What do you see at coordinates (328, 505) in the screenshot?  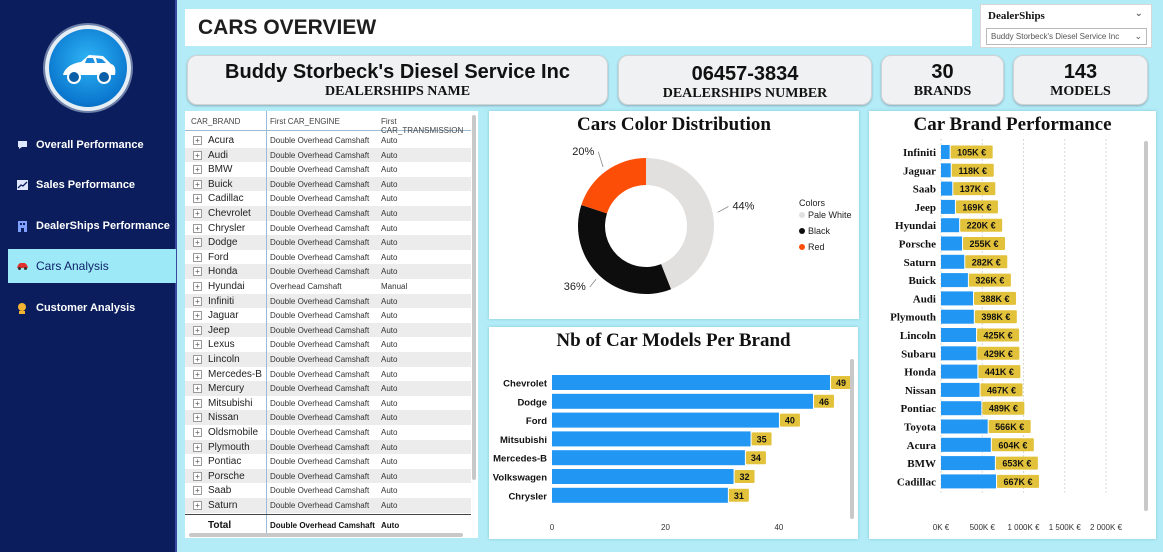 I see `table-row: + Saturn Double Overhead Camshaft Auto` at bounding box center [328, 505].